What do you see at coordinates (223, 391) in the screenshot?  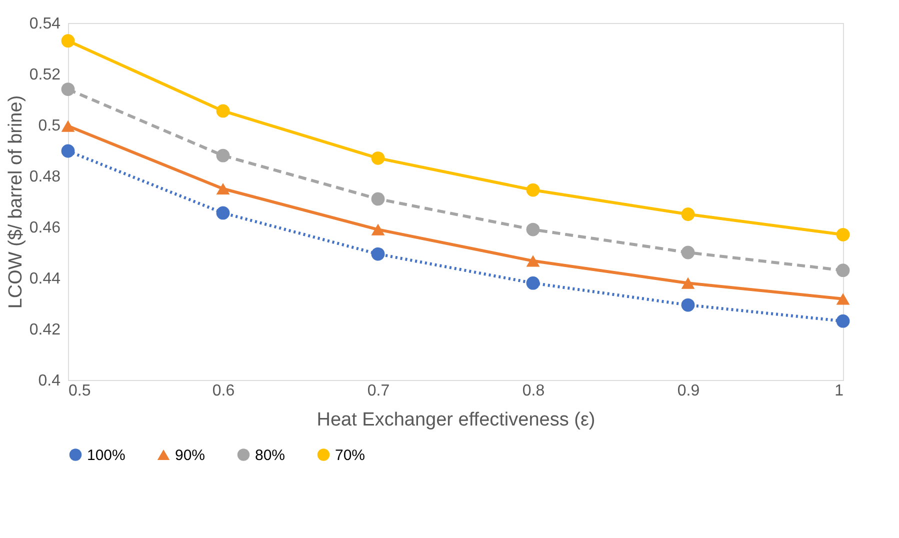 I see `x-tick-label: 0.6` at bounding box center [223, 391].